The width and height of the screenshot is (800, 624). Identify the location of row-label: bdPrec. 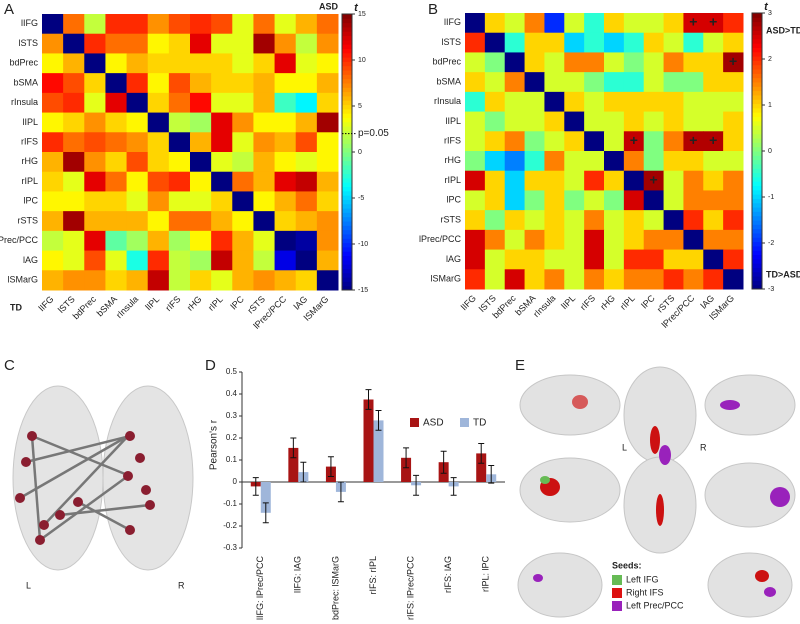
(23, 63).